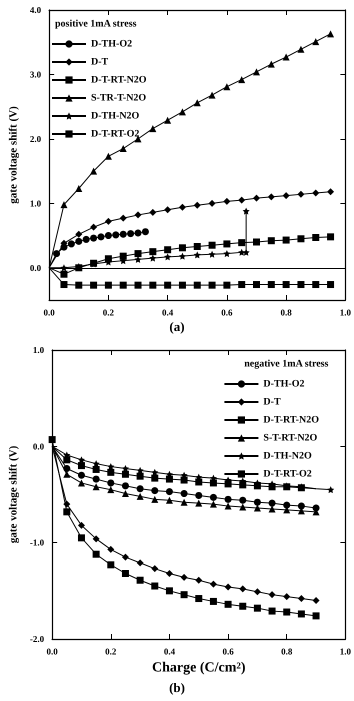  I want to click on legend-label: S-T-RT-N2O, so click(290, 438).